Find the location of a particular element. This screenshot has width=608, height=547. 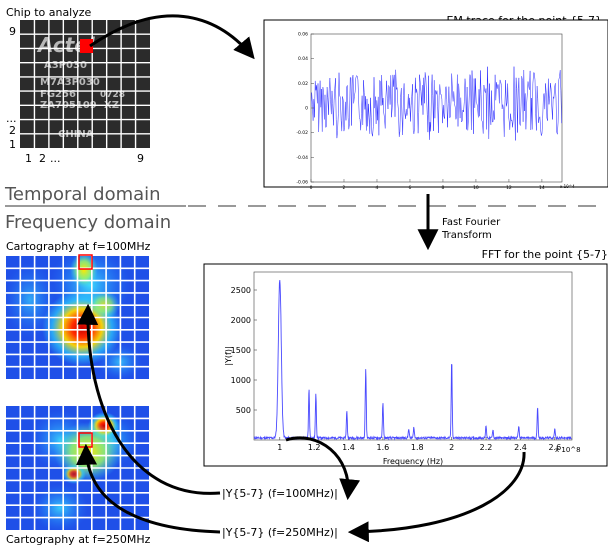

chip-x-label-2: 2 is located at coordinates (42, 158).